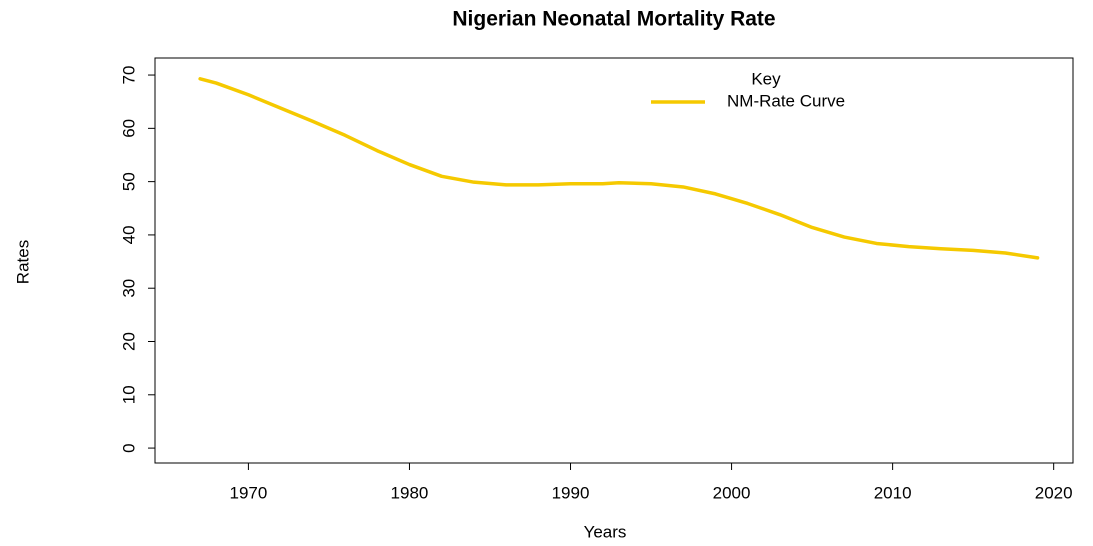 This screenshot has height=546, width=1093. What do you see at coordinates (571, 492) in the screenshot?
I see `x-tick-label: 1990` at bounding box center [571, 492].